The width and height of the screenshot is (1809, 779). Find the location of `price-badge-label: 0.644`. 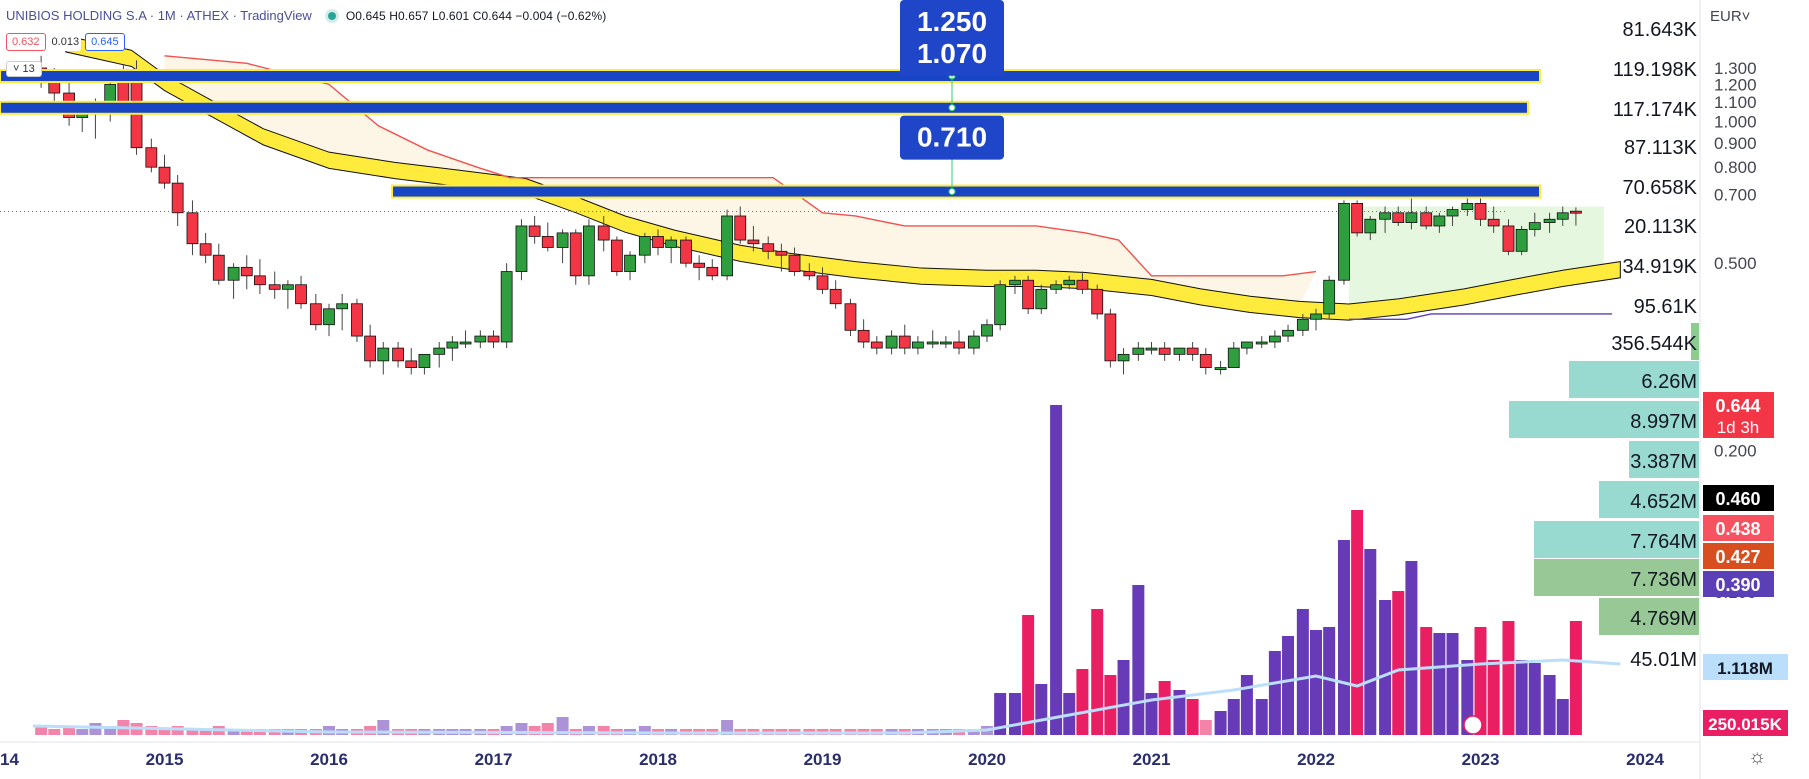

price-badge-label: 0.644 is located at coordinates (1737, 406).